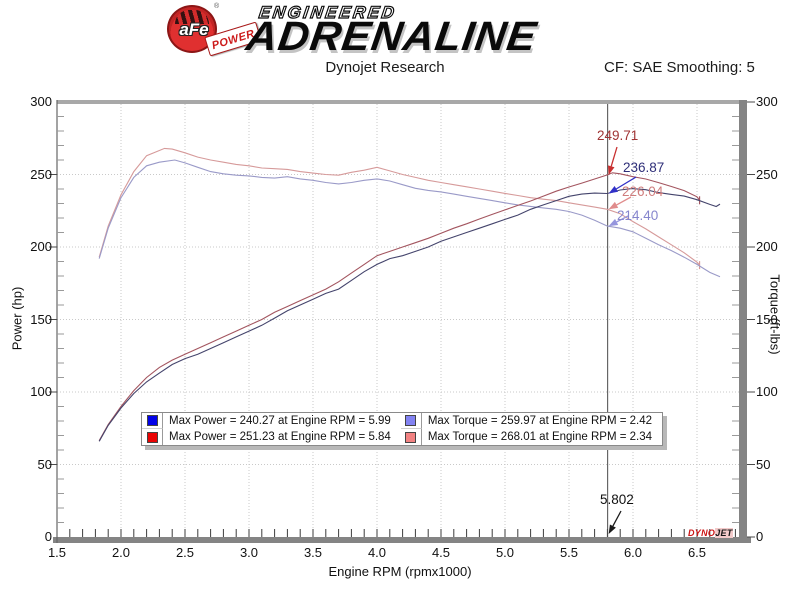  What do you see at coordinates (618, 135) in the screenshot?
I see `cursor-value-power-run2: 249.71` at bounding box center [618, 135].